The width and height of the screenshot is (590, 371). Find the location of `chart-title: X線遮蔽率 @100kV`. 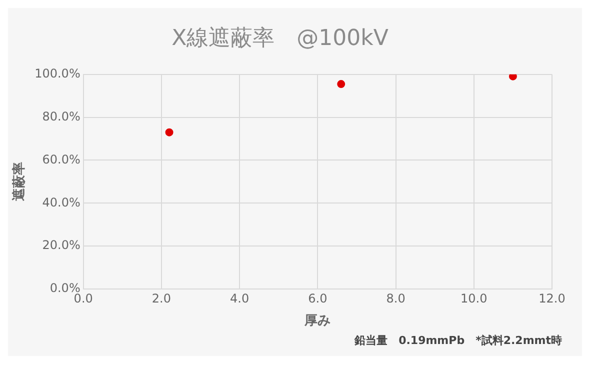

chart-title: X線遮蔽率 @100kV is located at coordinates (280, 38).